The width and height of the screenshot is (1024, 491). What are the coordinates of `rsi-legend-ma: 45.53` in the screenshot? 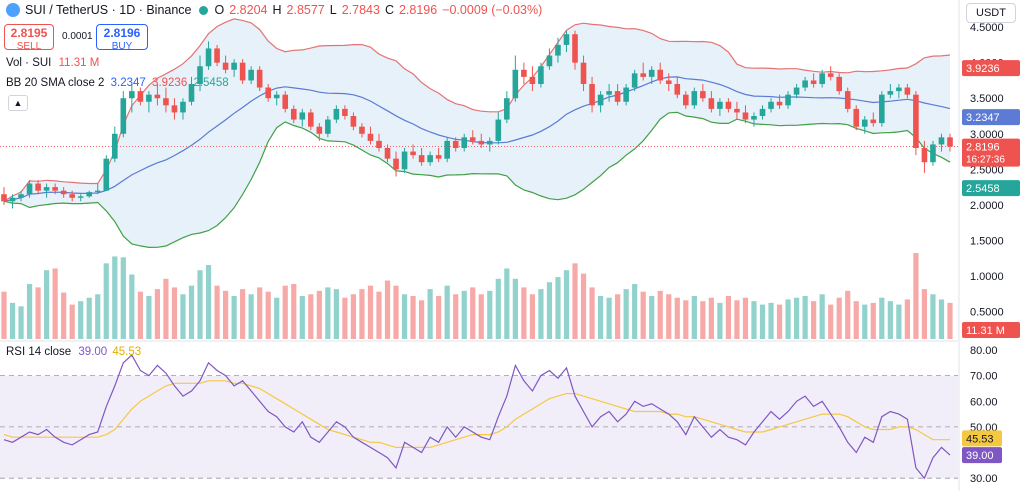 It's located at (127, 352).